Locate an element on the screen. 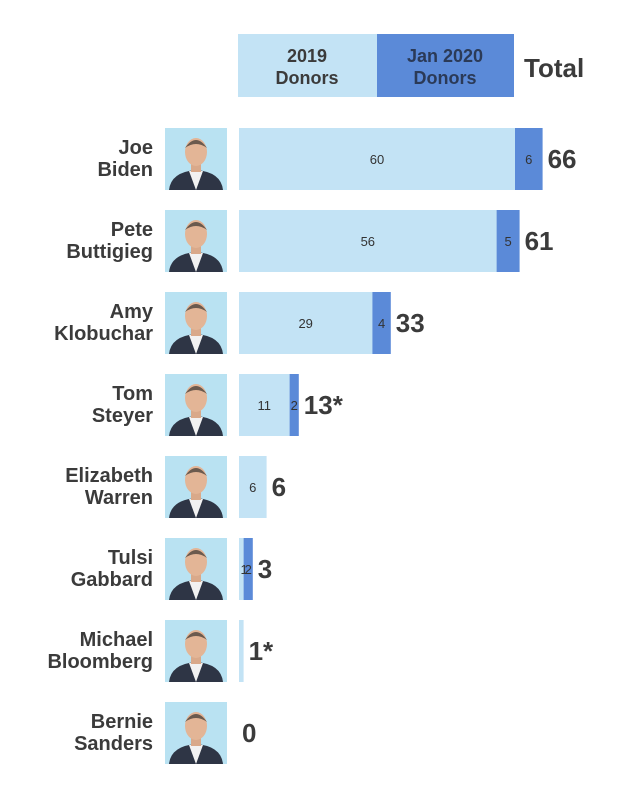 This screenshot has width=629, height=800. candidate-name: Tom Steyer is located at coordinates (122, 405).